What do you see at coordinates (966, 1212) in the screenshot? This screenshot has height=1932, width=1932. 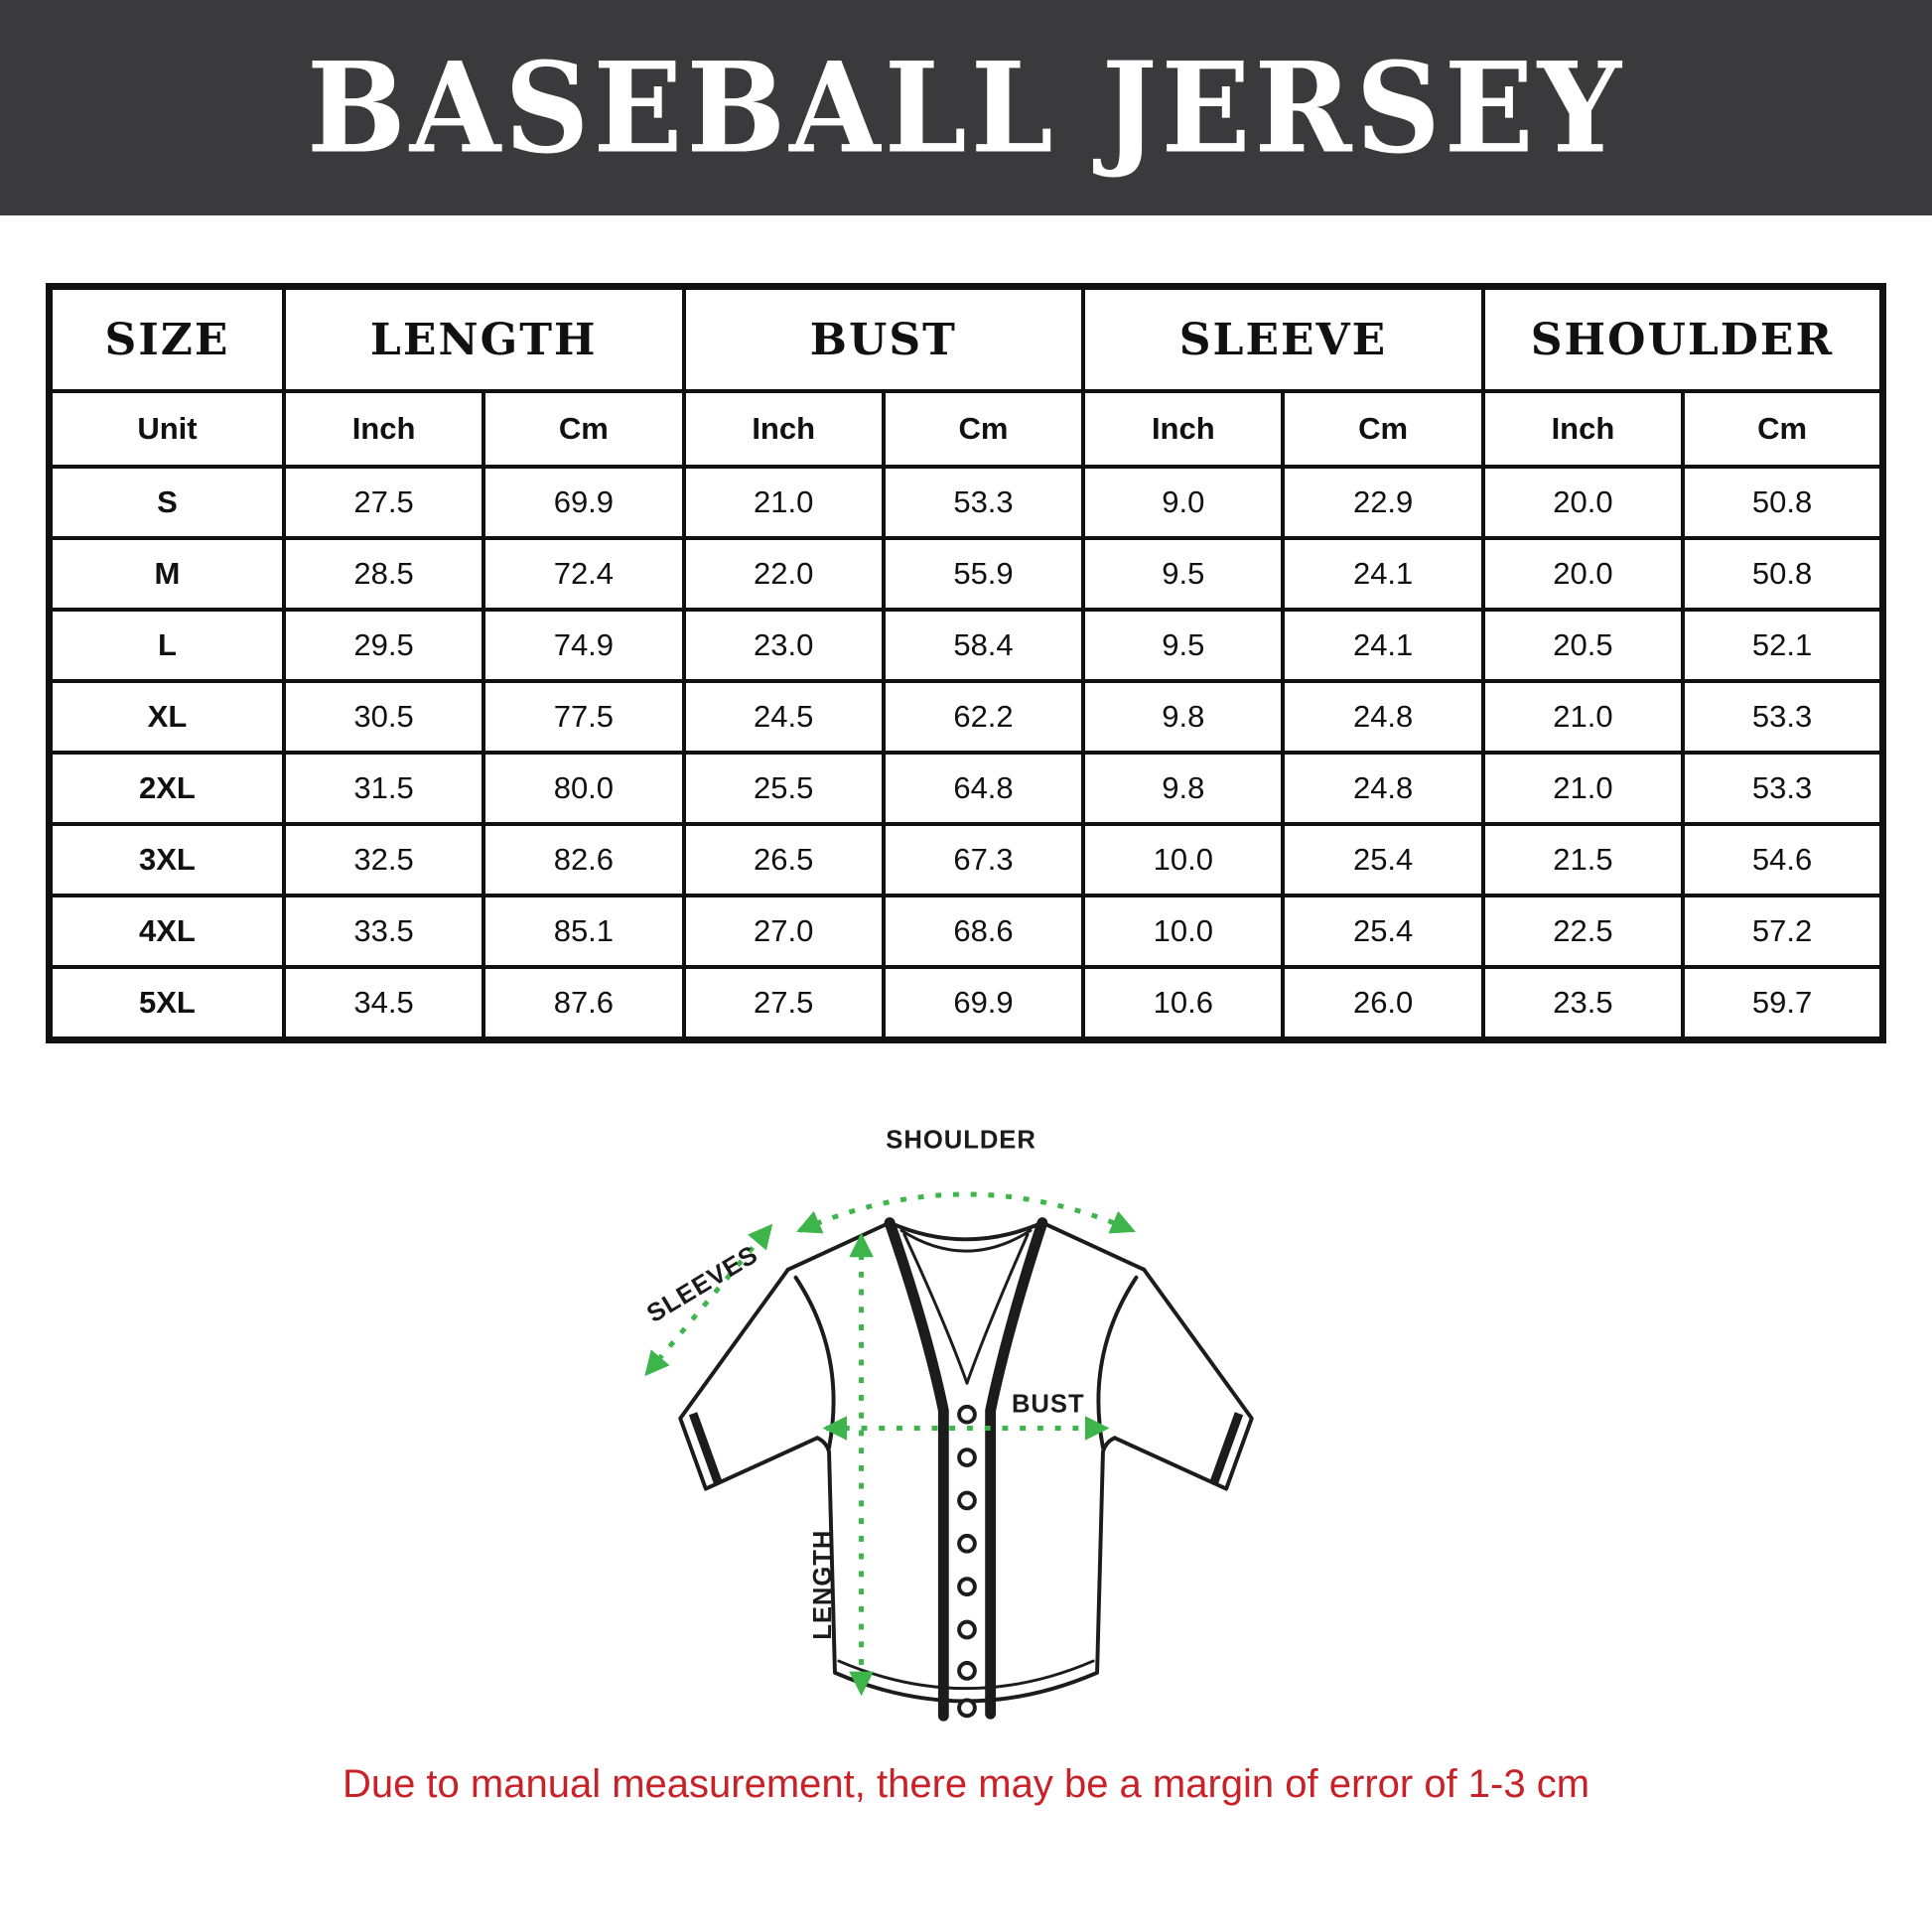 I see `shoulder-measure-arrow` at bounding box center [966, 1212].